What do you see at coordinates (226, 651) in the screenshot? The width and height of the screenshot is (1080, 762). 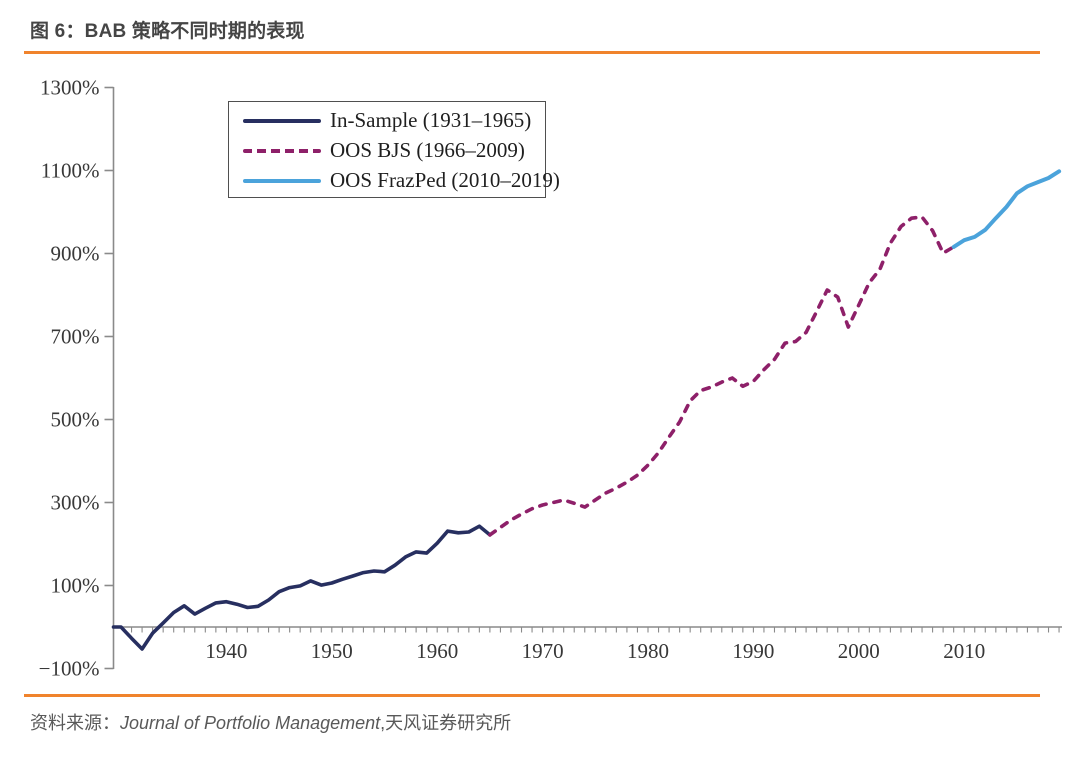 I see `x-tick-label: 1940` at bounding box center [226, 651].